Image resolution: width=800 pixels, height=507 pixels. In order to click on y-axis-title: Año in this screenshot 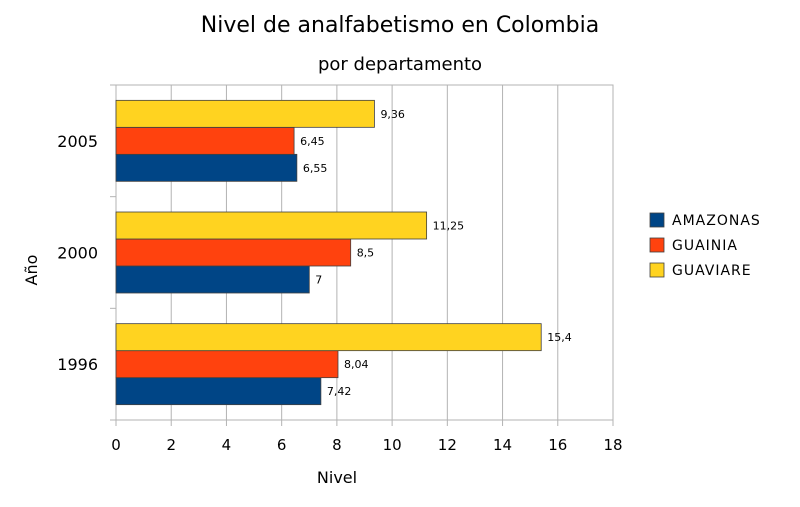, I will do `click(31, 270)`.